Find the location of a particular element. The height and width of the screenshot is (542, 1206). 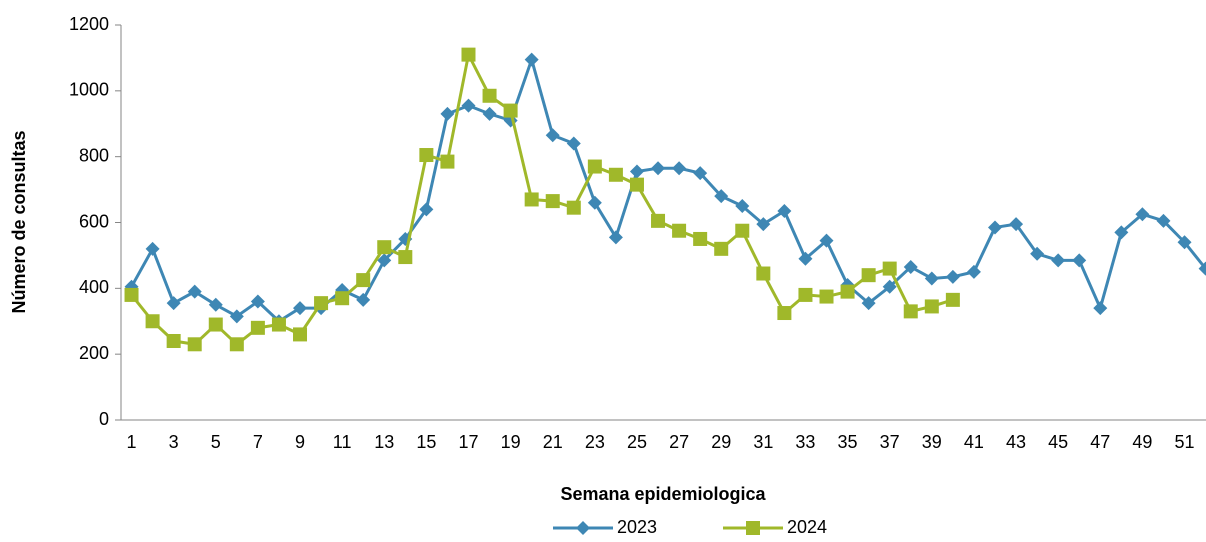

x-tick-label: 31 is located at coordinates (763, 442).